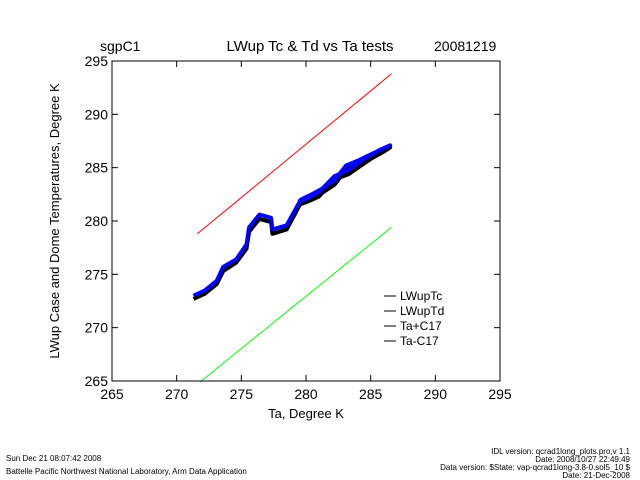 This screenshot has height=480, width=640. Describe the element at coordinates (465, 46) in the screenshot. I see `date-label: 20081219` at that location.